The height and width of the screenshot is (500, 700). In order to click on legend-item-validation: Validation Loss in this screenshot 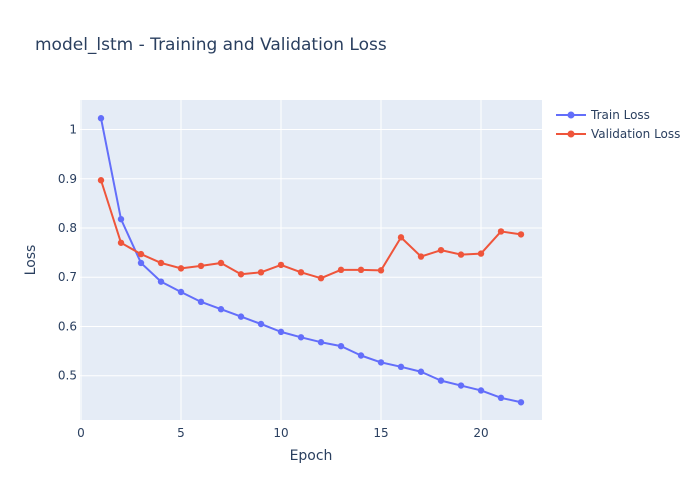, I will do `click(618, 134)`.